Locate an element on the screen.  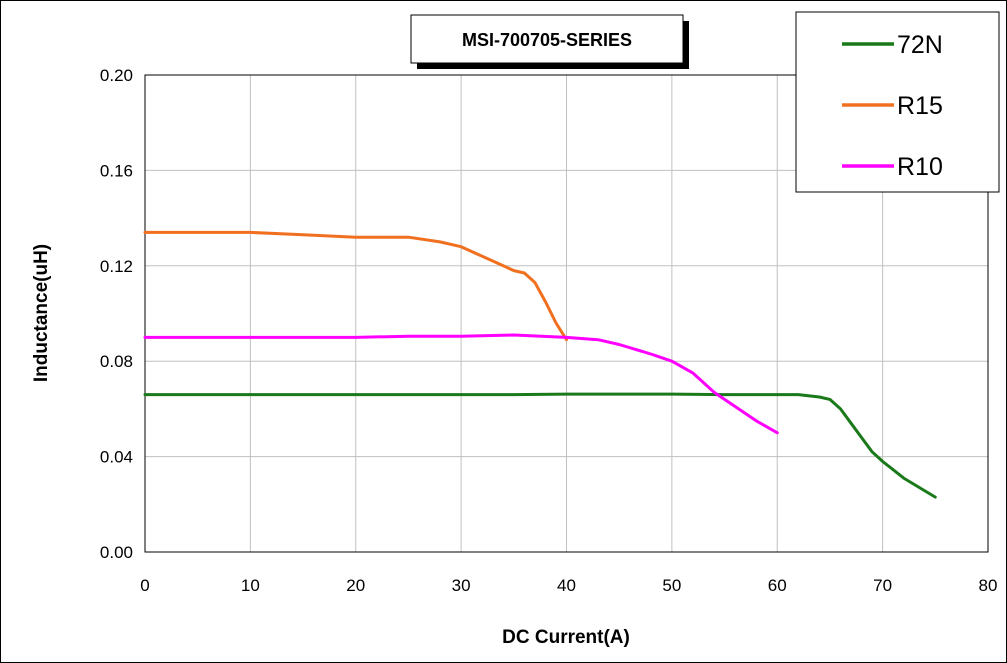
x-tick-label: 20 is located at coordinates (355, 585).